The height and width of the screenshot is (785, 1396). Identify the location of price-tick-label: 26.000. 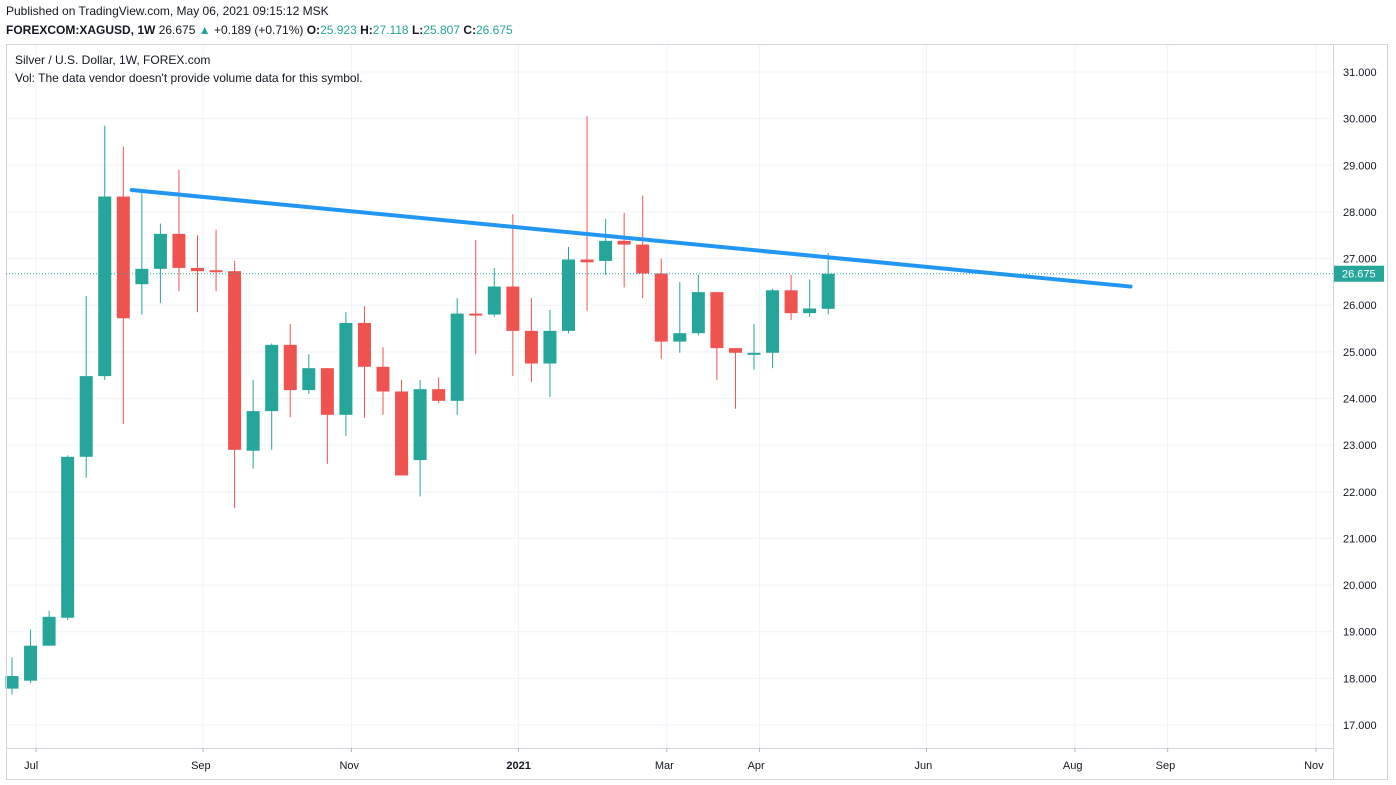
(1360, 306).